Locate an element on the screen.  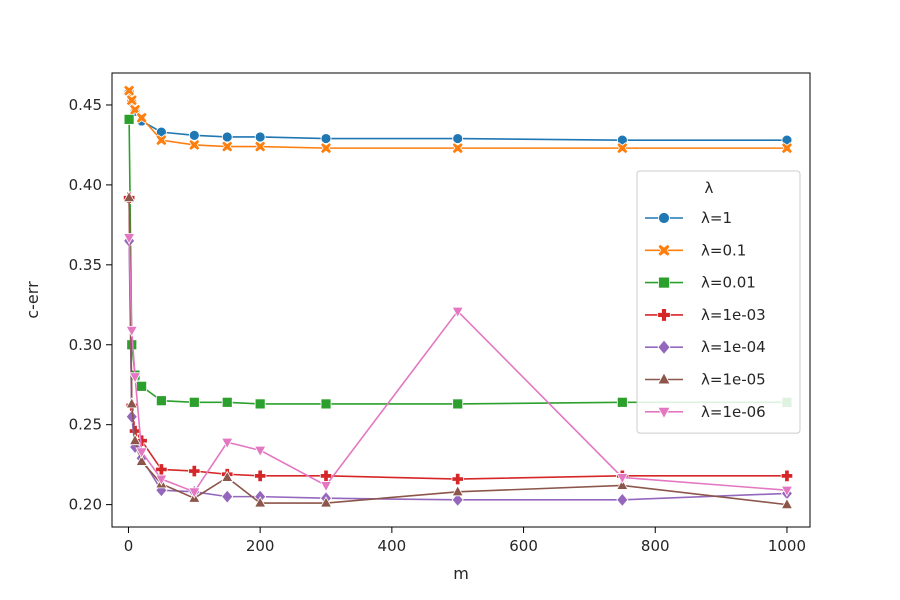
legend-item: λ=1e-05 is located at coordinates (705, 380).